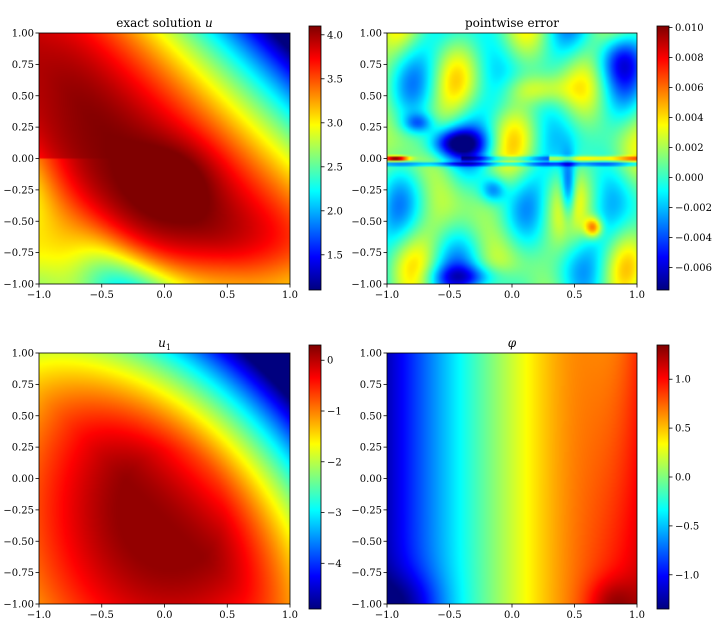 This screenshot has width=717, height=641. I want to click on panel-title: φ, so click(512, 343).